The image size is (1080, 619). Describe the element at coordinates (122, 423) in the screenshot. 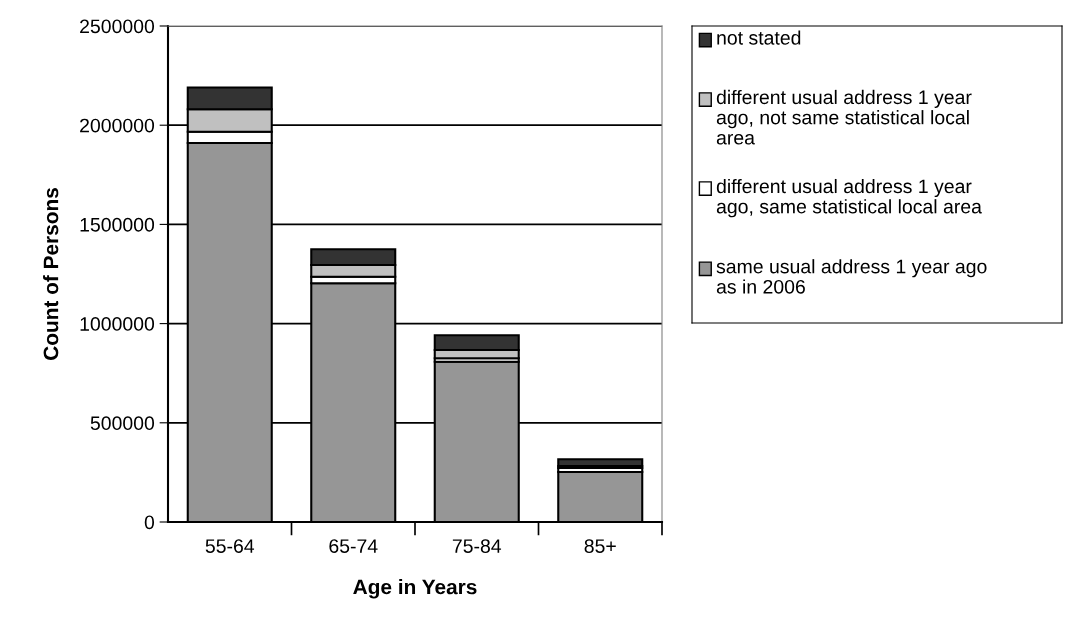

I see `y-tick-label: 500000` at that location.